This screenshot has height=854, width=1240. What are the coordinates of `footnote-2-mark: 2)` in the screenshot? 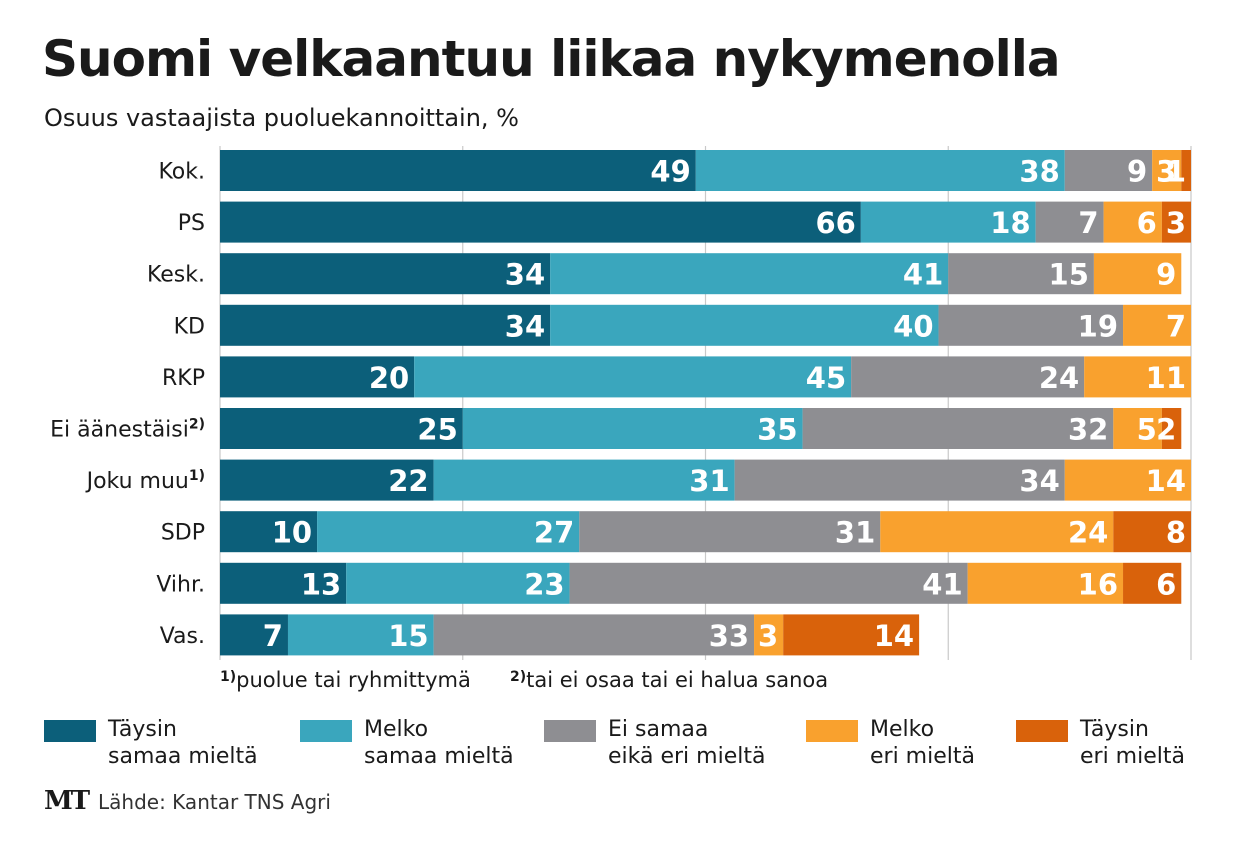 It's located at (518, 677).